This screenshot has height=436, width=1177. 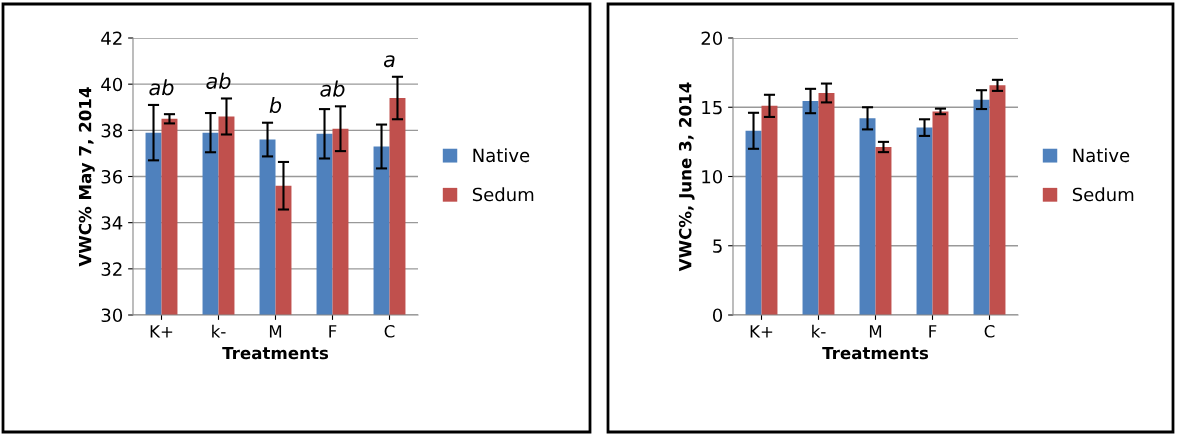 I want to click on y-tick-label: 36, so click(x=112, y=176).